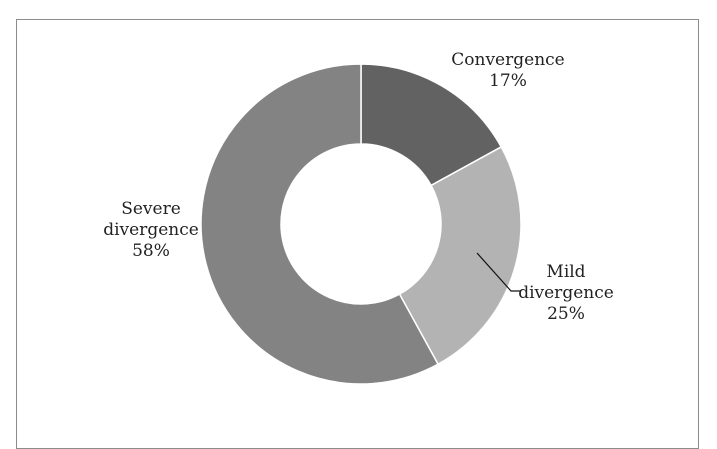 Image resolution: width=717 pixels, height=449 pixels. I want to click on slice-label-severe-divergence-line1: Severe, so click(151, 209).